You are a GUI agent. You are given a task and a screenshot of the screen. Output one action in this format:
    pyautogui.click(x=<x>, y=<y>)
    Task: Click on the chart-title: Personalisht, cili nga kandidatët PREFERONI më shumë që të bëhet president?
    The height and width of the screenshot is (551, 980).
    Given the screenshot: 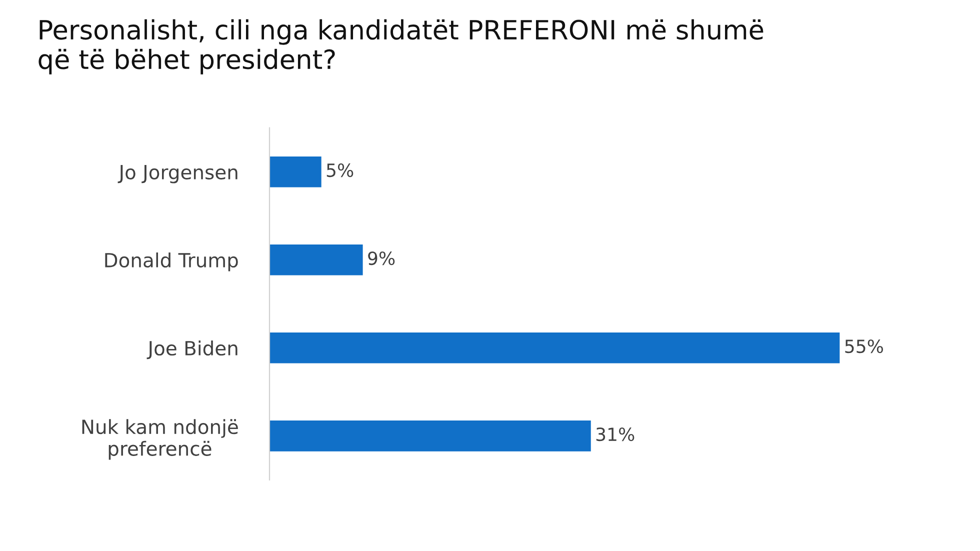 What is the action you would take?
    pyautogui.click(x=401, y=46)
    